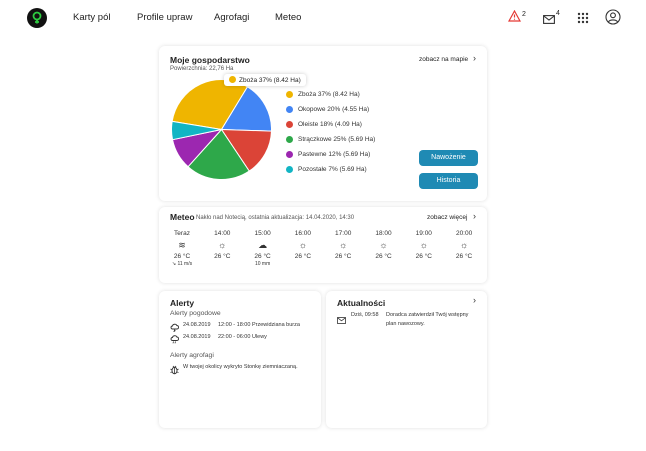  I want to click on news-text: Doradca zatwierdził Twój wstępny, so click(427, 315).